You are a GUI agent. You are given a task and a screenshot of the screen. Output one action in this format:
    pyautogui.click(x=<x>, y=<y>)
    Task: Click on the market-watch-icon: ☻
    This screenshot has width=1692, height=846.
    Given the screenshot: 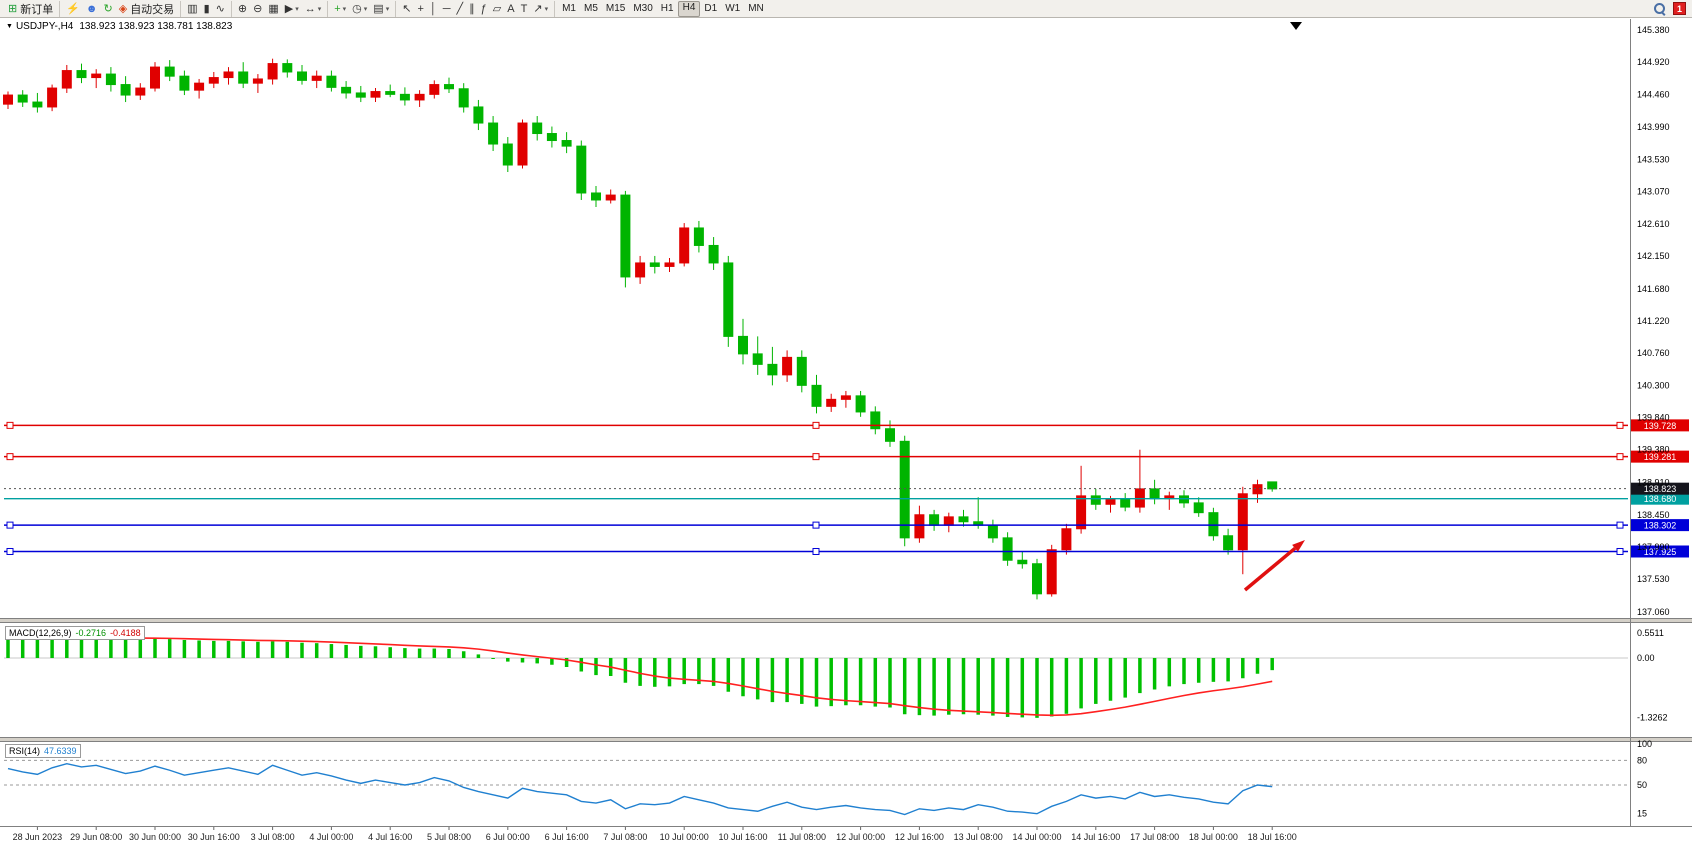 What is the action you would take?
    pyautogui.click(x=92, y=9)
    